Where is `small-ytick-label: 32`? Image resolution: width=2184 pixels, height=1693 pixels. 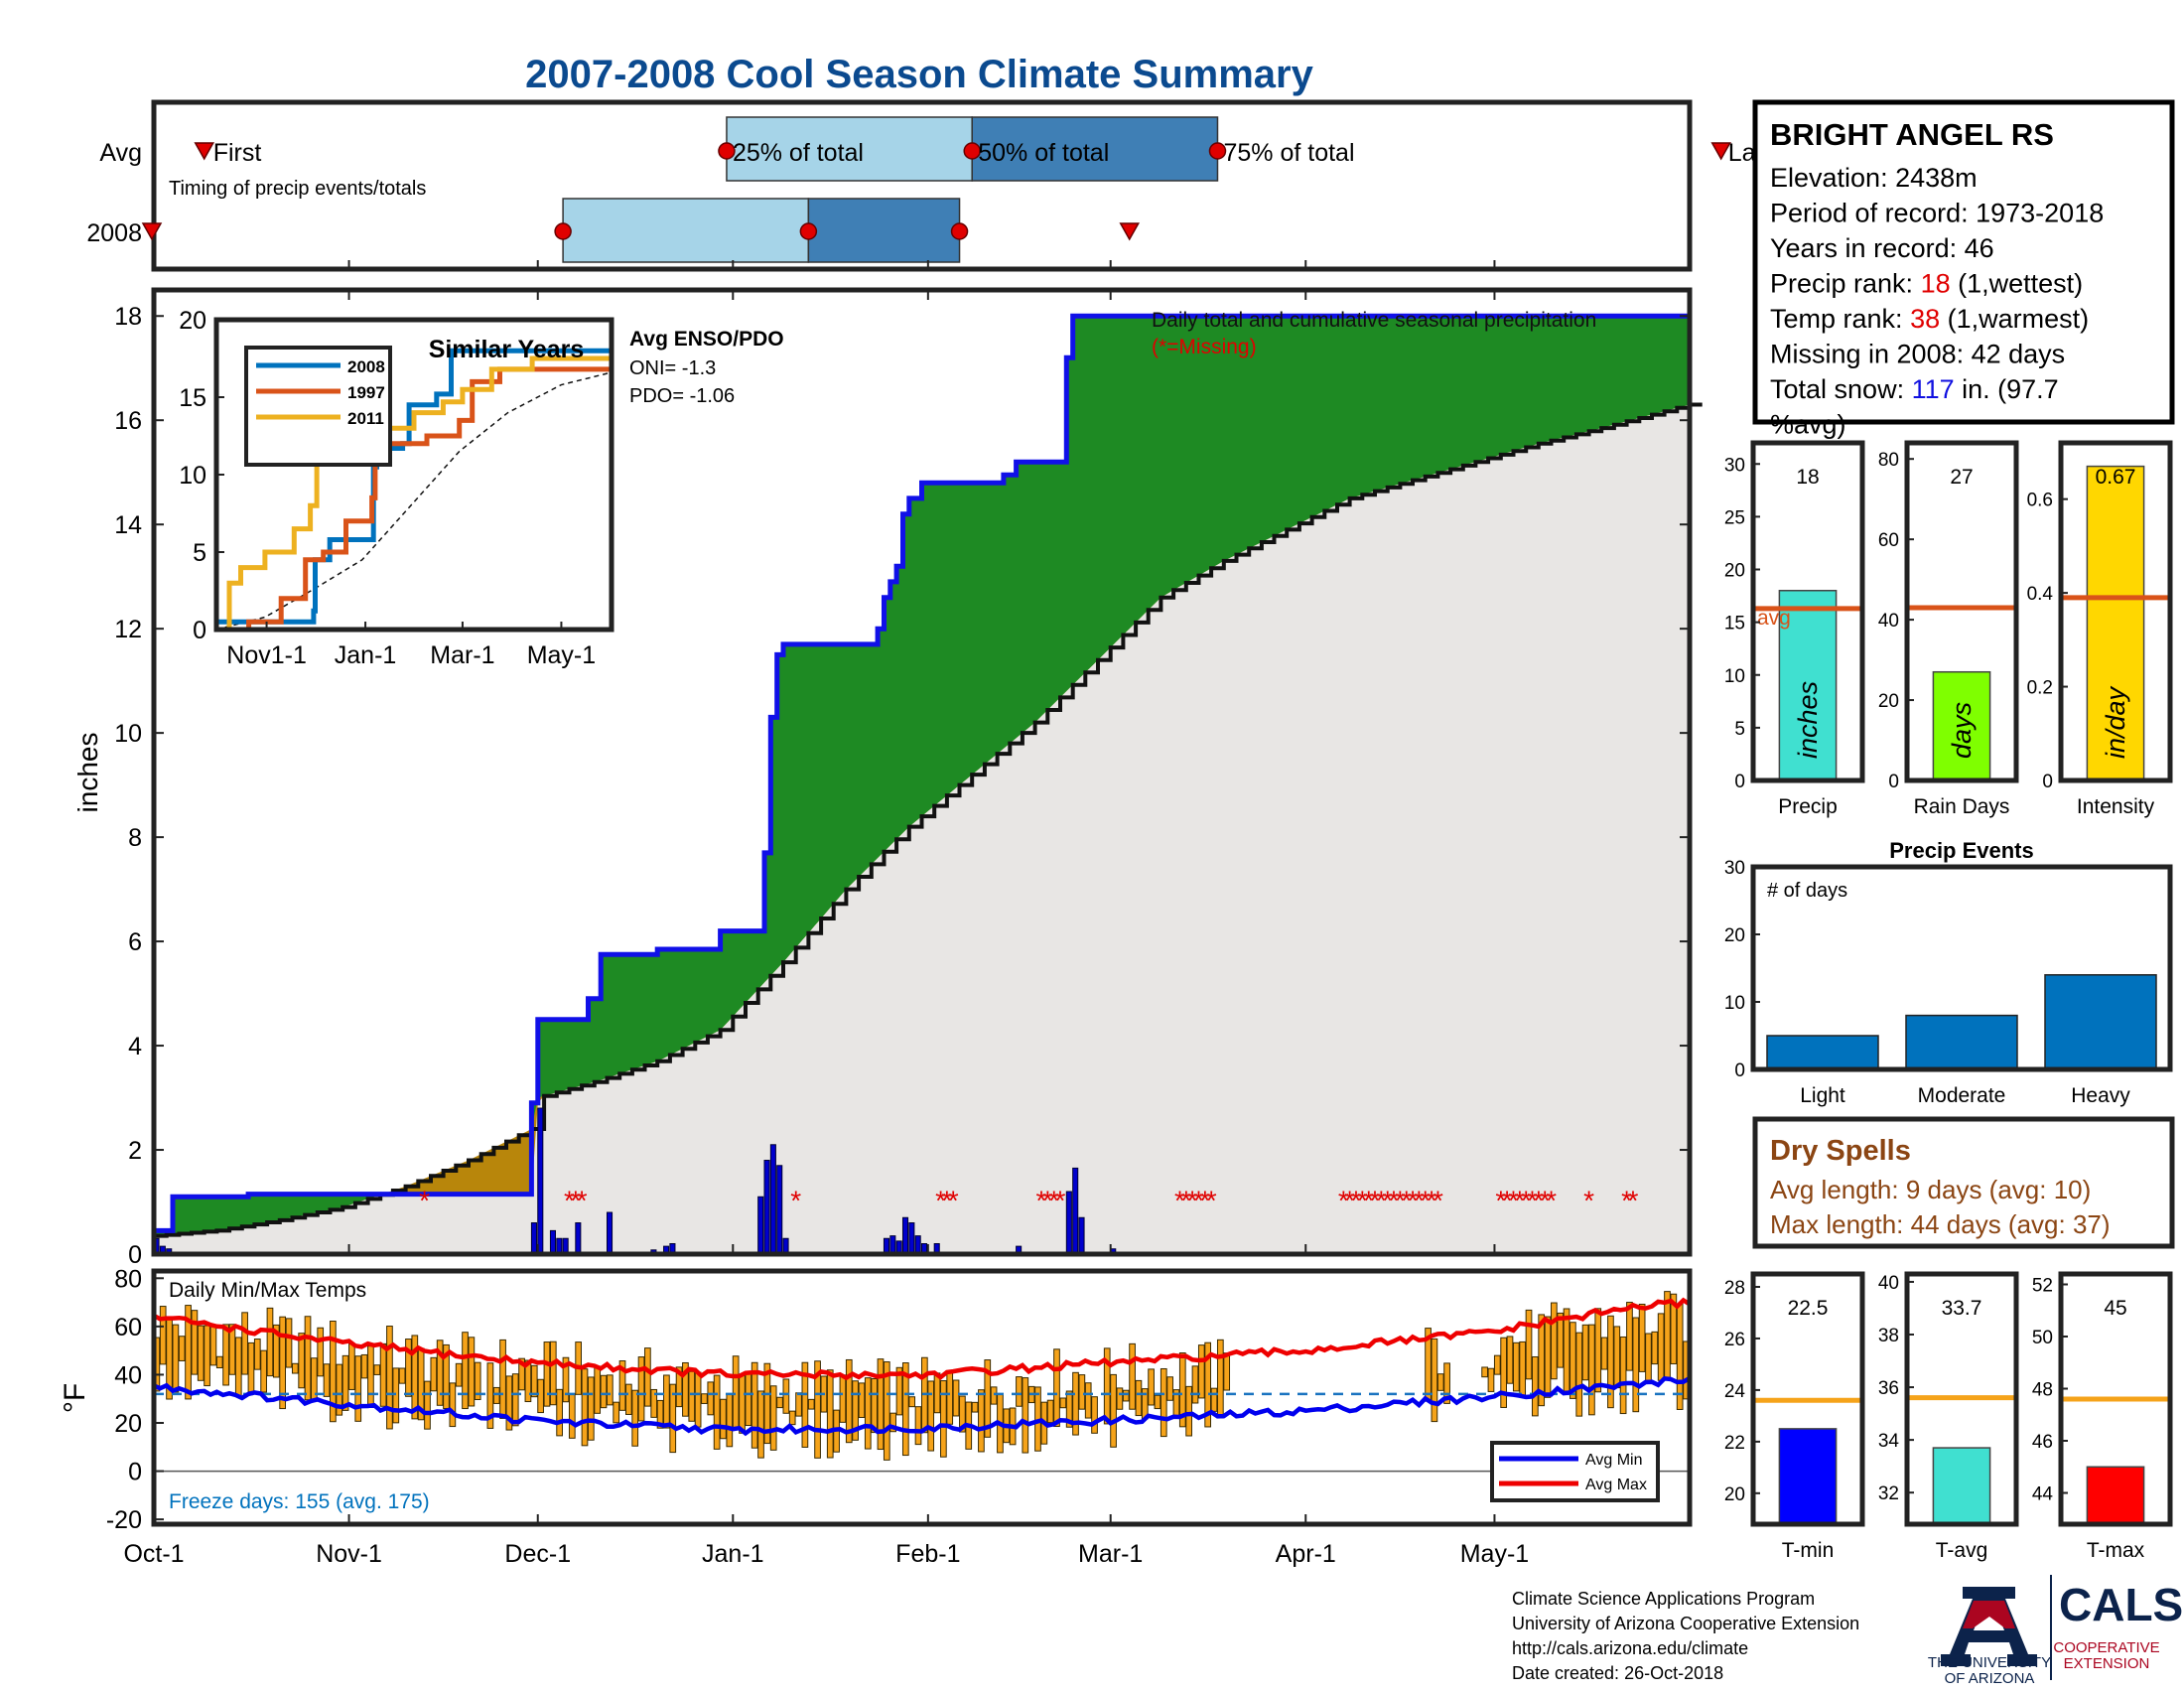
small-ytick-label: 32 is located at coordinates (1888, 1494).